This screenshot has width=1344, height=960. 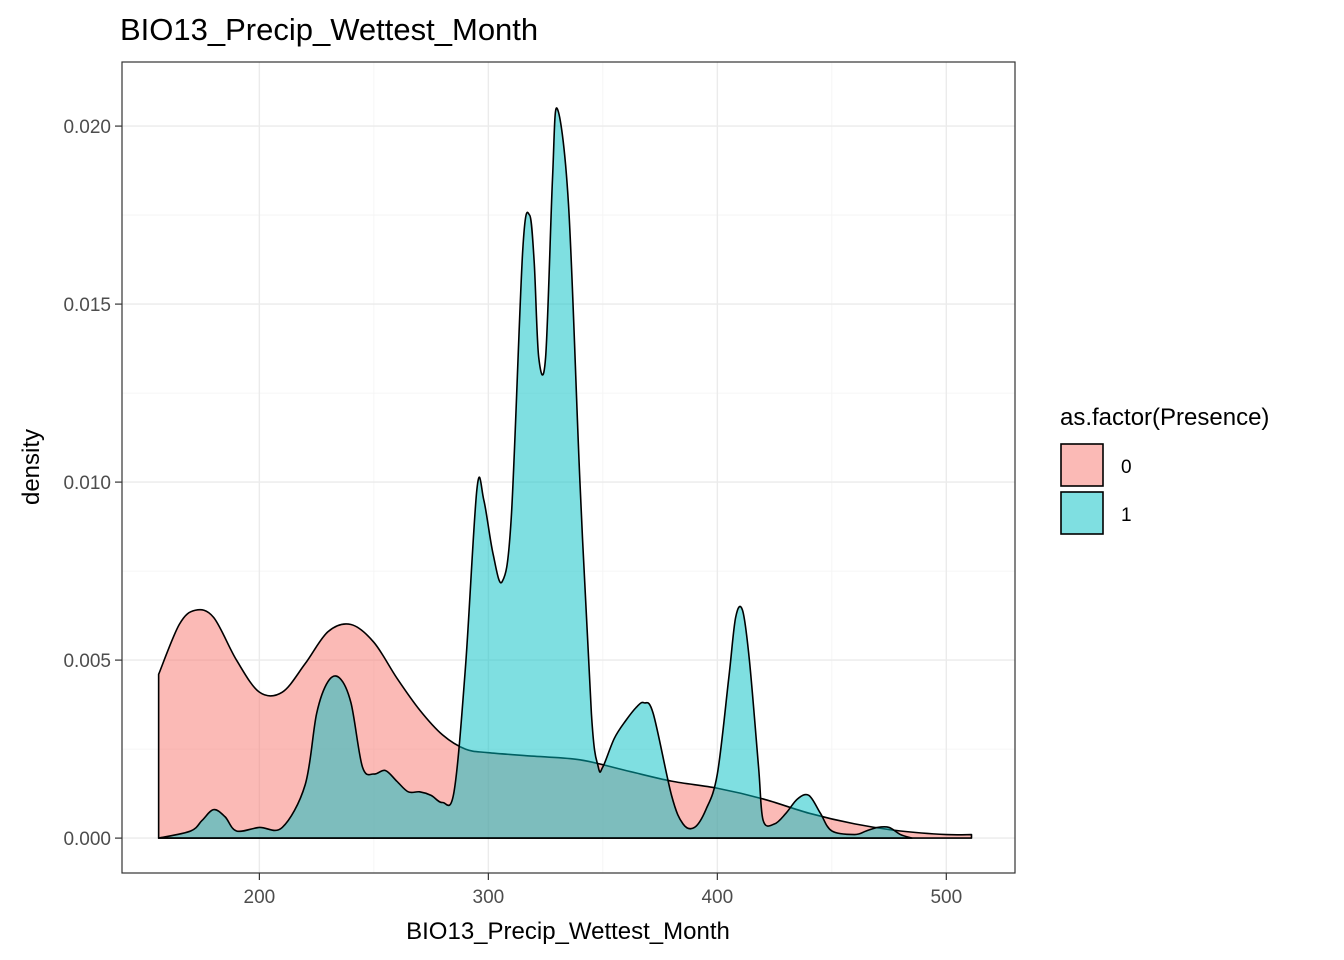 What do you see at coordinates (87, 839) in the screenshot?
I see `y-tick-label: 0.000` at bounding box center [87, 839].